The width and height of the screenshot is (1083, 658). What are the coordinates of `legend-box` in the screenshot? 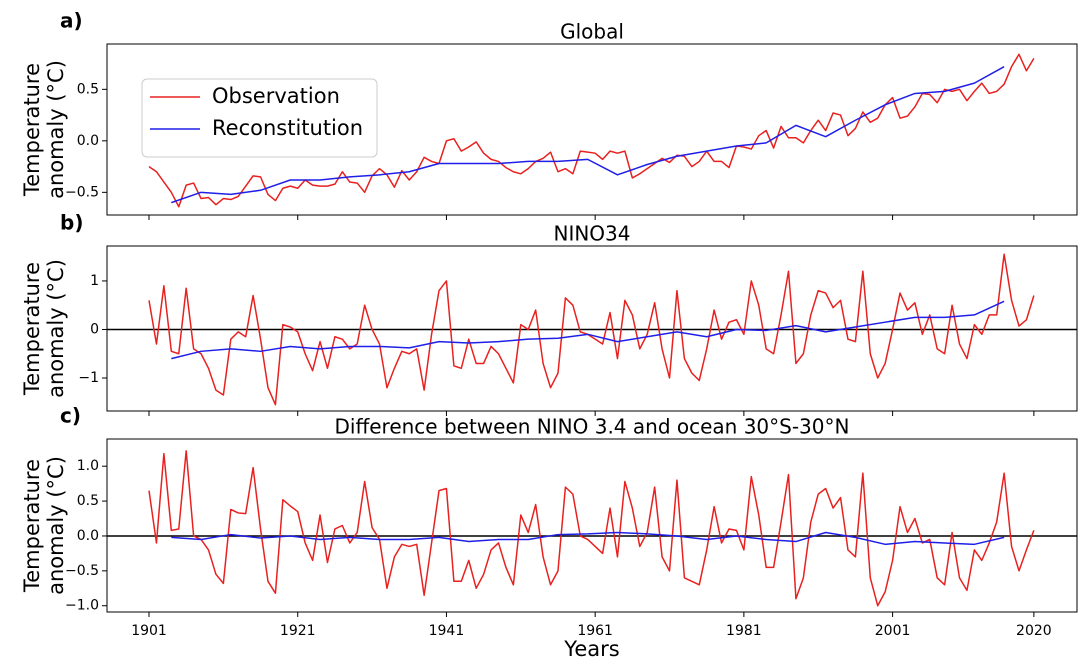 It's located at (259, 118).